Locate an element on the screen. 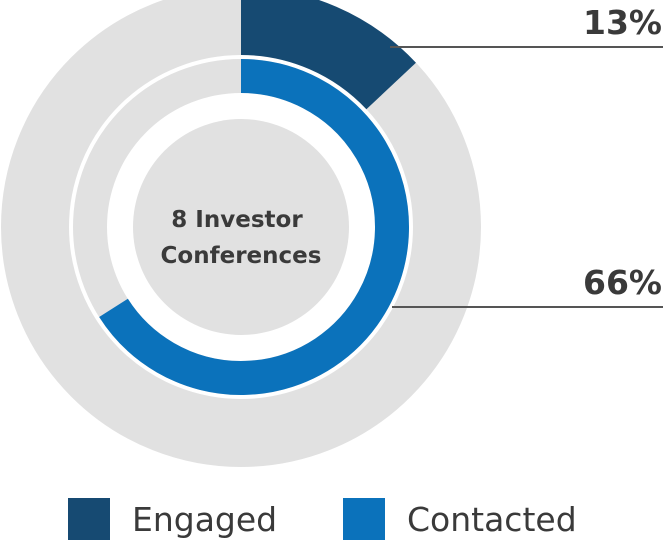  engaged-arc is located at coordinates (328, 55).